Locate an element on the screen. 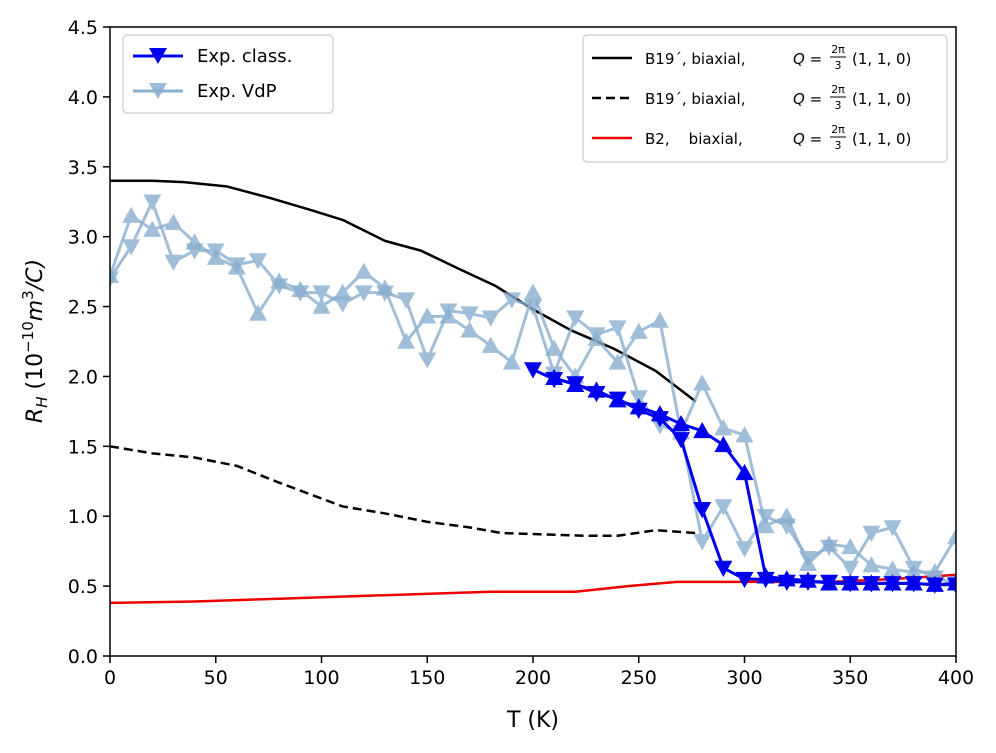 The height and width of the screenshot is (753, 996). legend-label-b2: B2, biaxial, is located at coordinates (694, 139).